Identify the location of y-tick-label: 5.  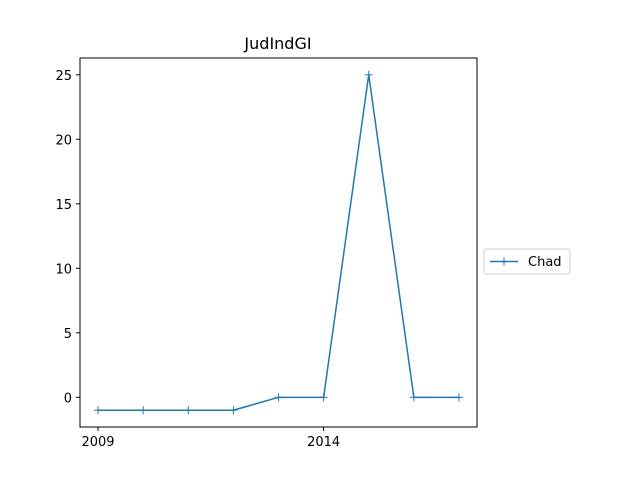
(68, 334).